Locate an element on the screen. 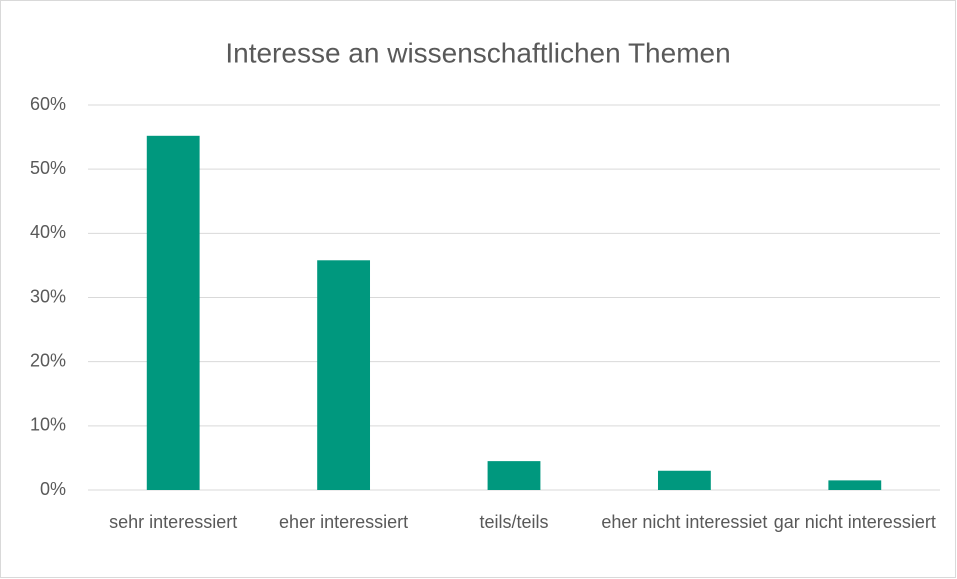  x-tick-label: eher nicht interessiet is located at coordinates (684, 522).